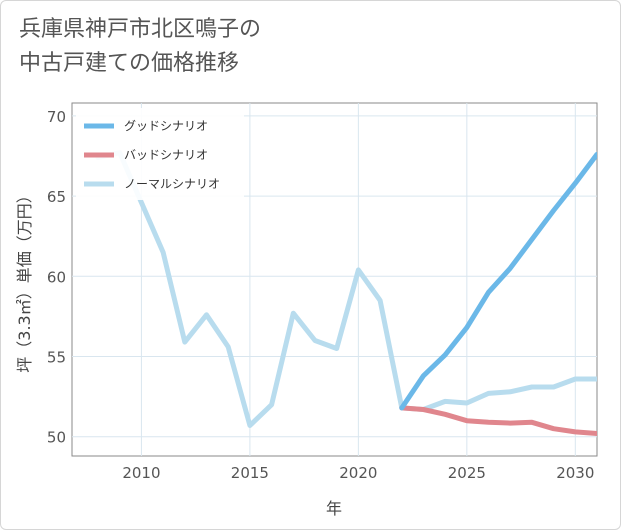 The height and width of the screenshot is (530, 621). Describe the element at coordinates (575, 473) in the screenshot. I see `x-tick-label: 2030` at that location.